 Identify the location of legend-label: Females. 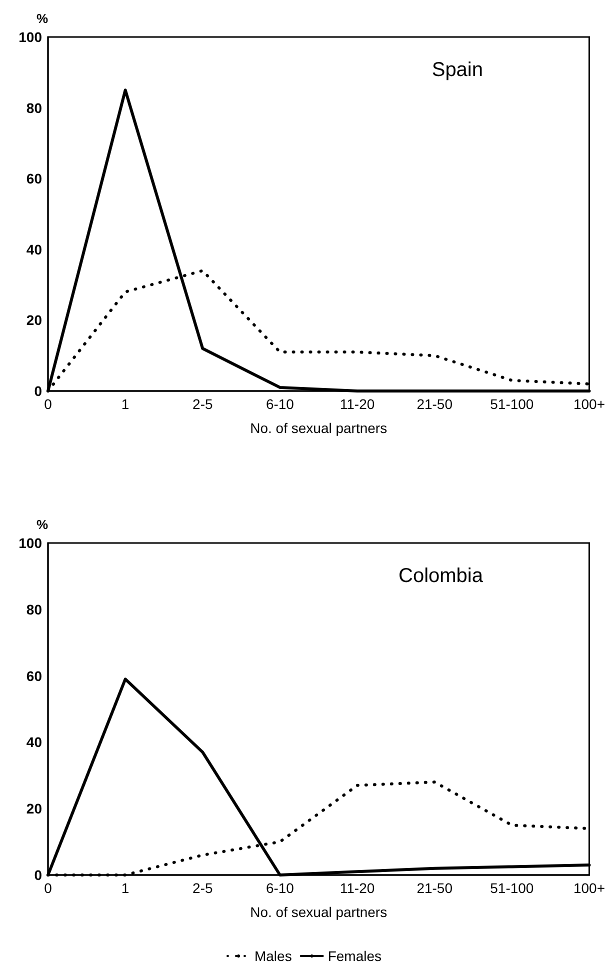
(355, 956).